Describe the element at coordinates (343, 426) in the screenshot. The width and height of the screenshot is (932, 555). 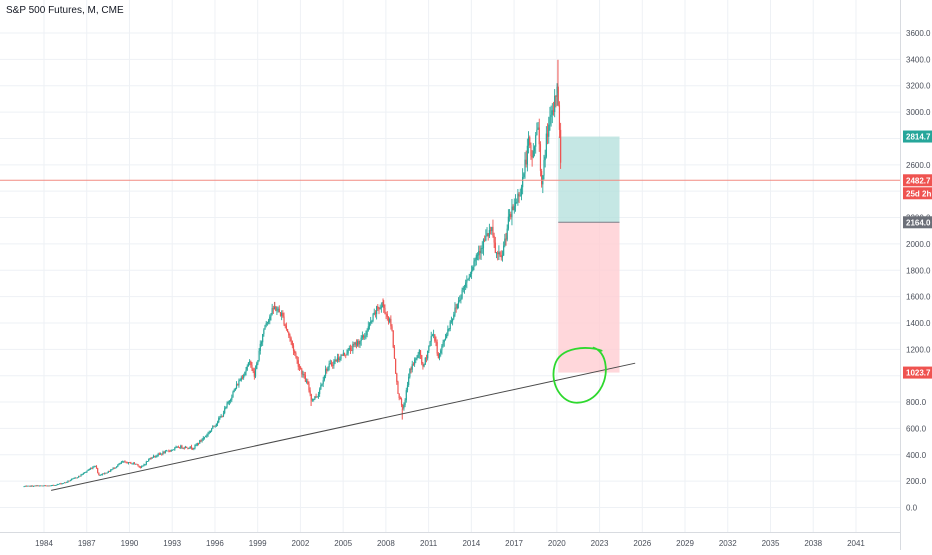
I see `trendline` at that location.